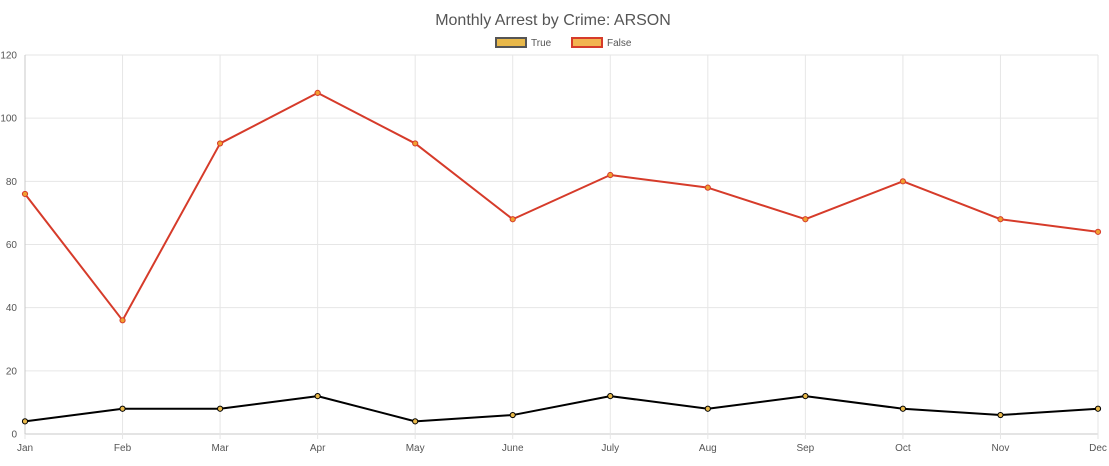 This screenshot has width=1109, height=466. I want to click on x-axis-ticks: Jan Feb Mar Apr May June July Aug Sep Oct Nov Dec, so click(562, 448).